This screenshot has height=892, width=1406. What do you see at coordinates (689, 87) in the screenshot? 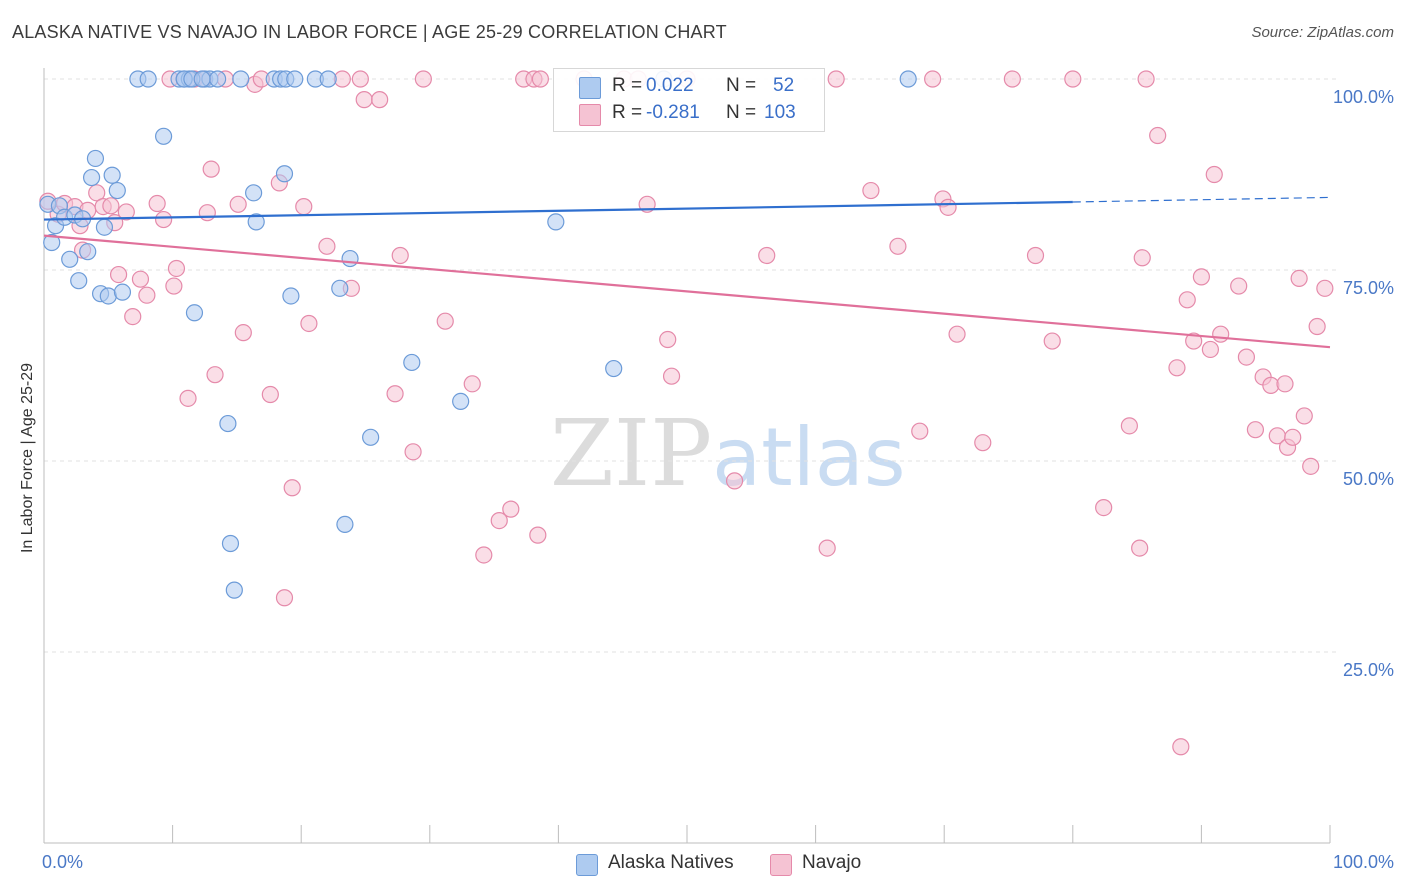
I see `stats-row-alaska: R = 0.022 N = 52` at bounding box center [689, 87].